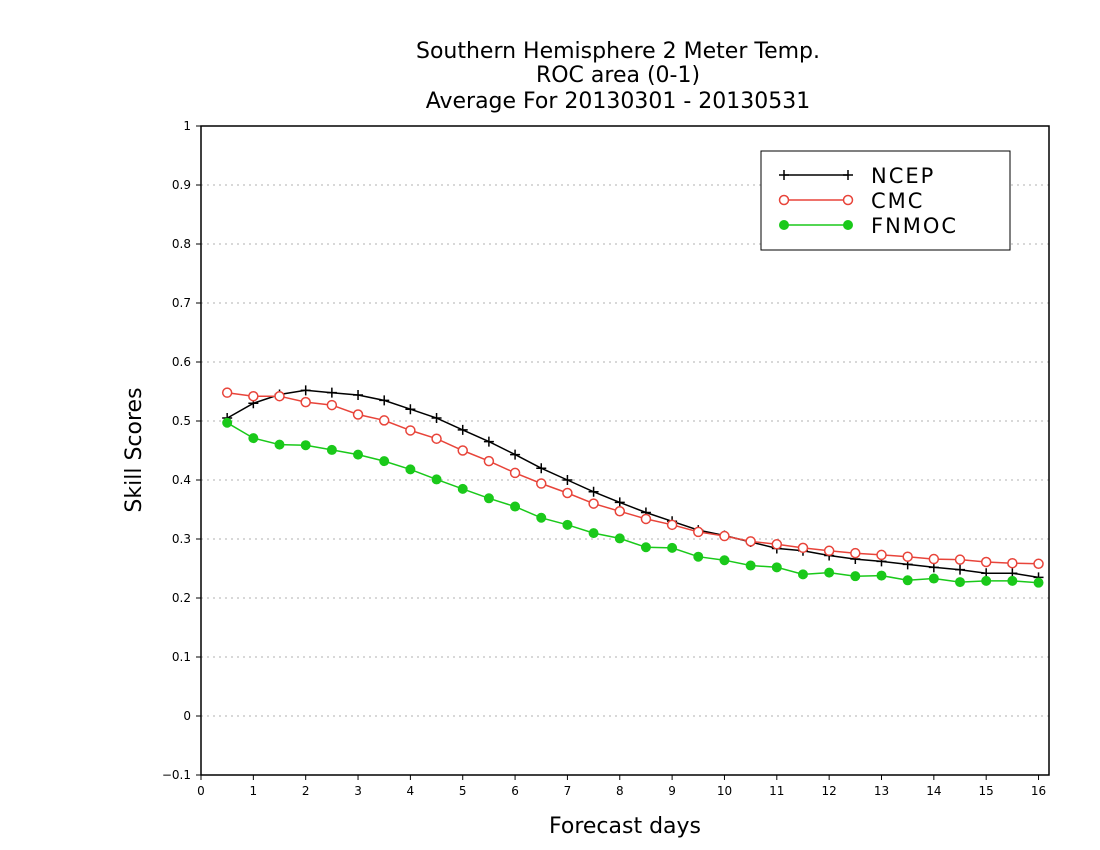  I want to click on y-tick-label: 0.3, so click(181, 539).